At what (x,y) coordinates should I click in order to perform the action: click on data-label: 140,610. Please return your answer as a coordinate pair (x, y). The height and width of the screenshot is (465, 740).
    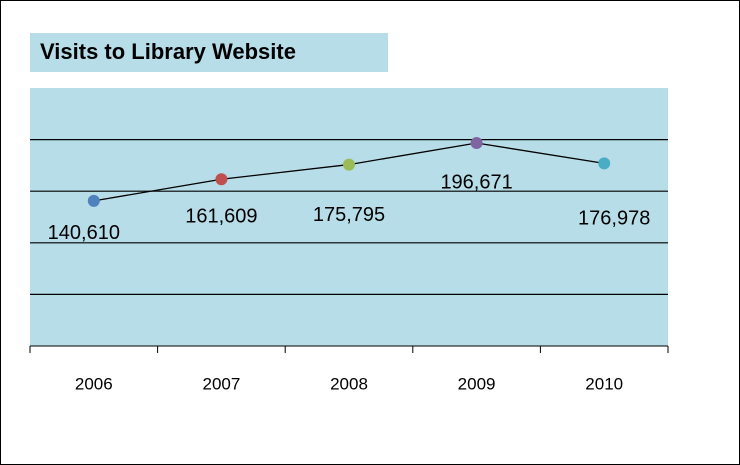
    Looking at the image, I should click on (84, 233).